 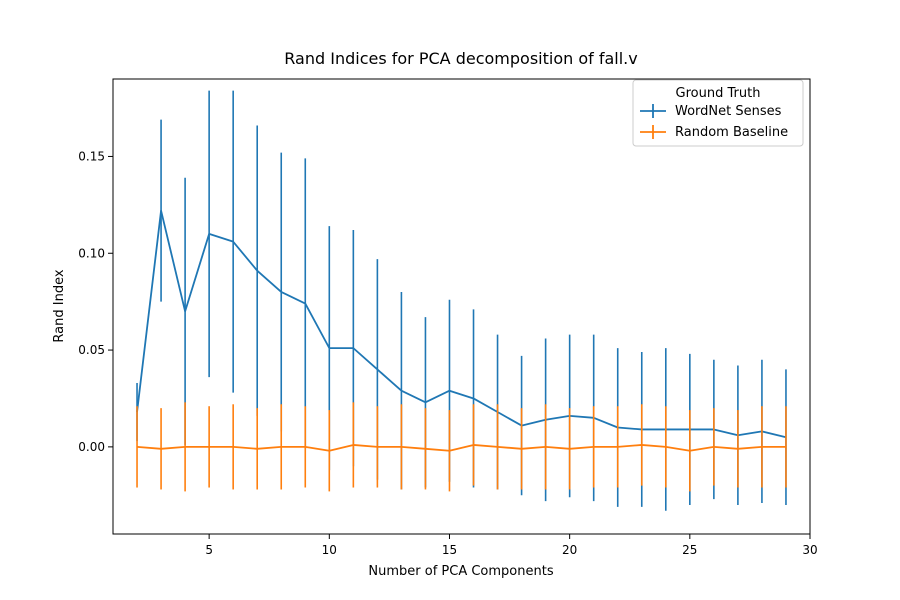 I want to click on series-line, so click(x=461, y=448).